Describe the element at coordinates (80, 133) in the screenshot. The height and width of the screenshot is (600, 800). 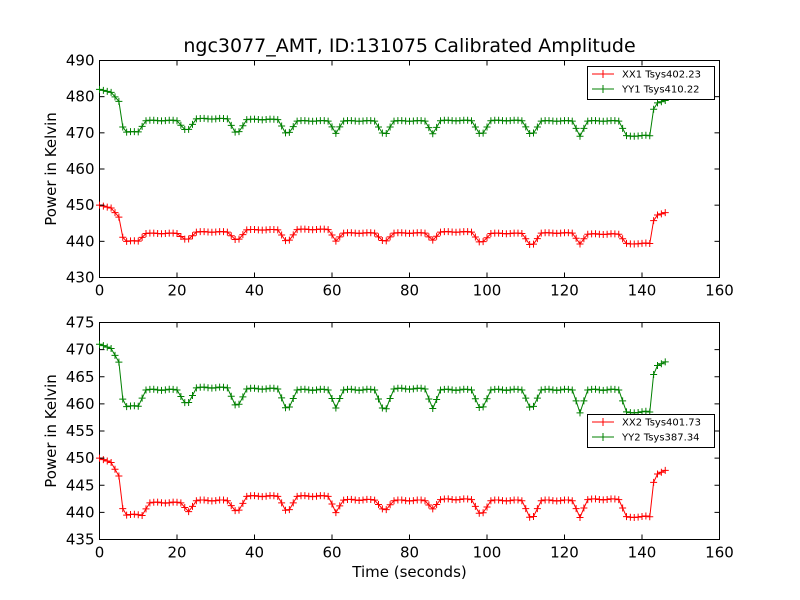
I see `top-y-tick-label: 470` at that location.